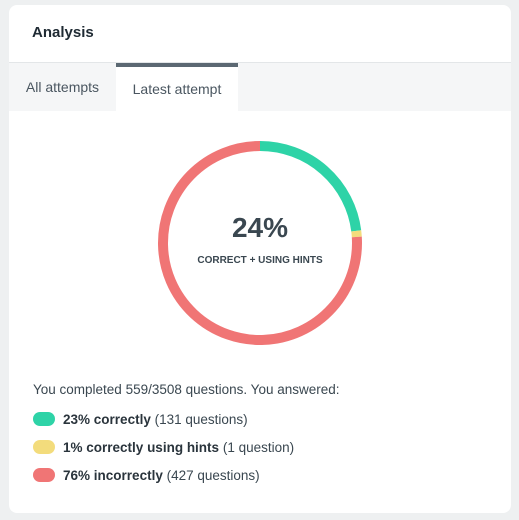 The width and height of the screenshot is (519, 520). I want to click on legend-label: 23% correctly, so click(107, 419).